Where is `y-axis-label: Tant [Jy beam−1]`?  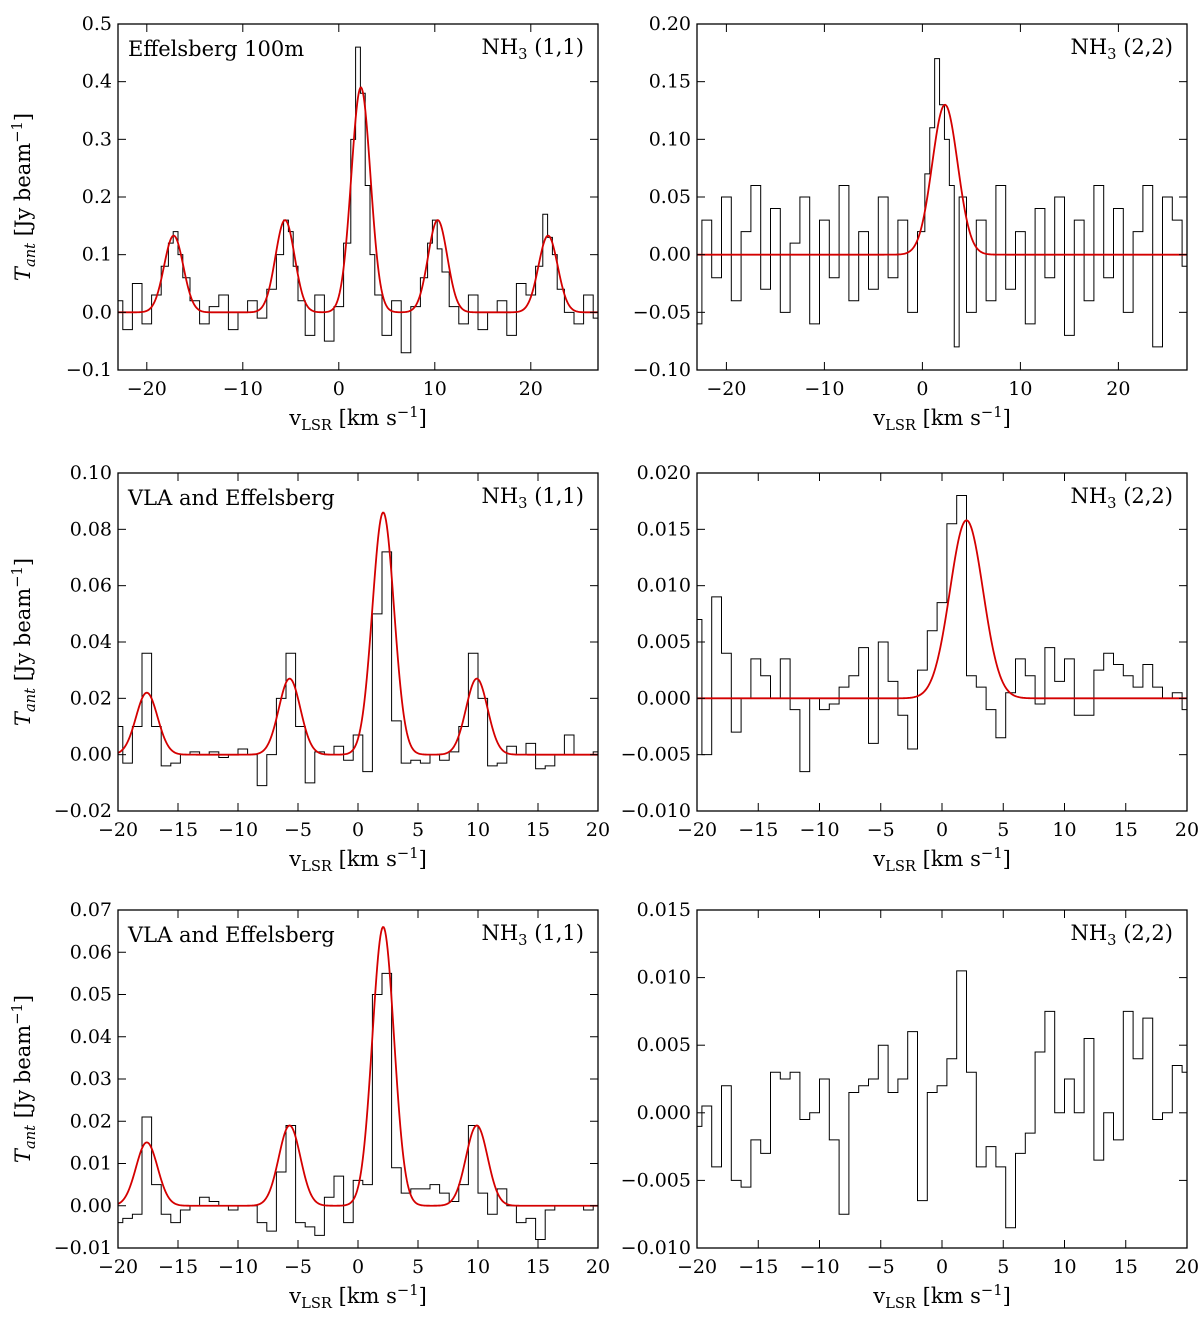 y-axis-label: Tant [Jy beam−1] is located at coordinates (24, 1079).